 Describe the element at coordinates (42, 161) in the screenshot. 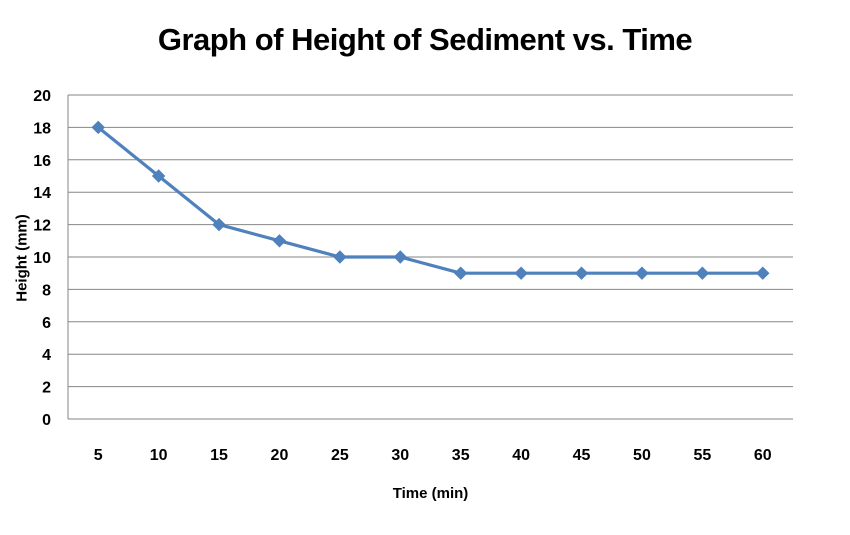

I see `y-tick-label: 16` at that location.